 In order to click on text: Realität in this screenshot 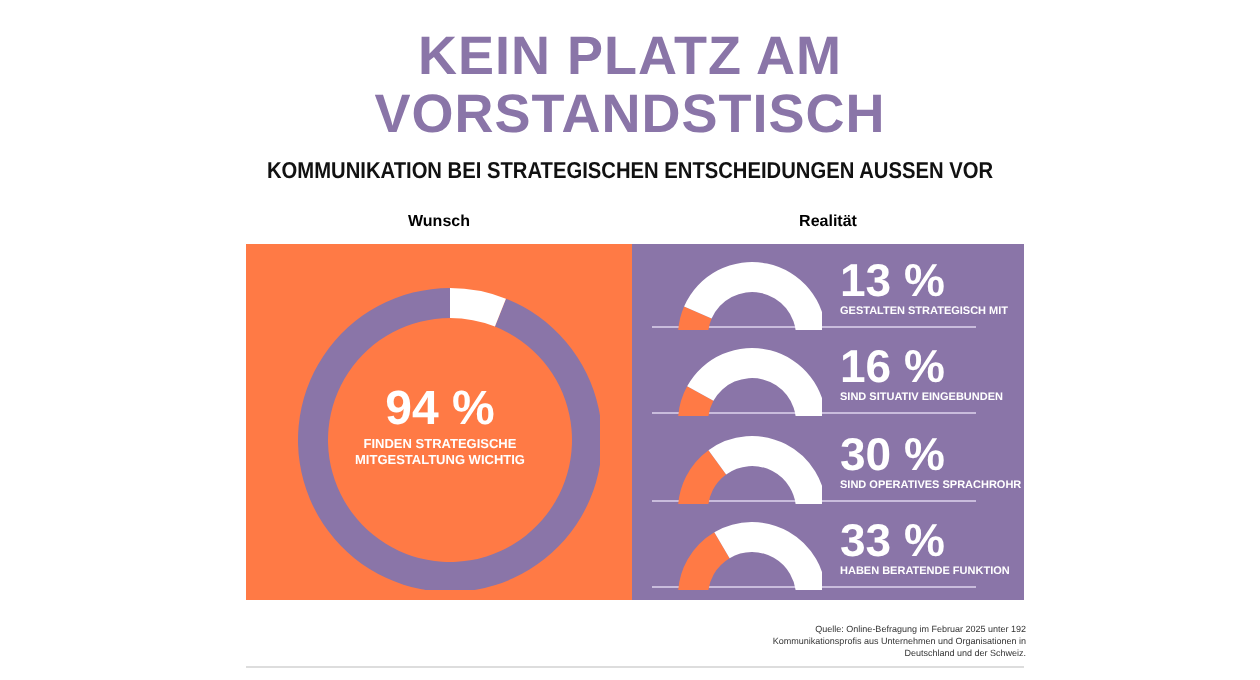, I will do `click(828, 221)`.